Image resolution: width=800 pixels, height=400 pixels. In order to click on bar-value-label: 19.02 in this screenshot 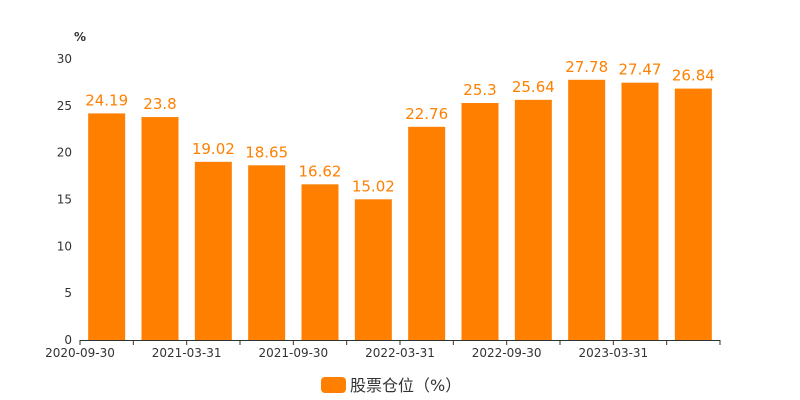, I will do `click(213, 149)`.